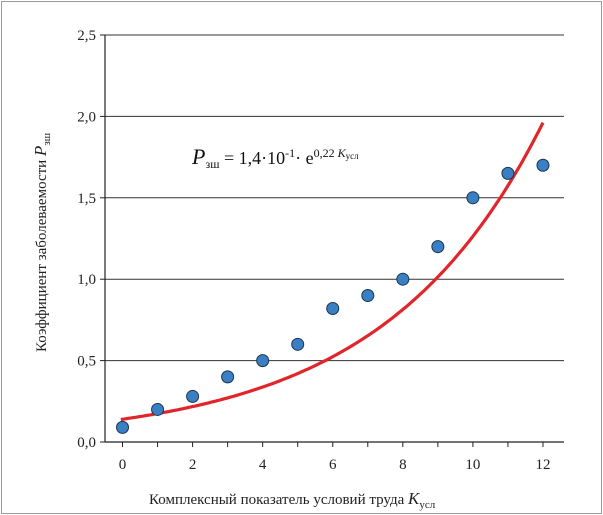 This screenshot has height=515, width=603. What do you see at coordinates (252, 158) in the screenshot?
I see `equation-rhs-prefix: = 1,4·10` at bounding box center [252, 158].